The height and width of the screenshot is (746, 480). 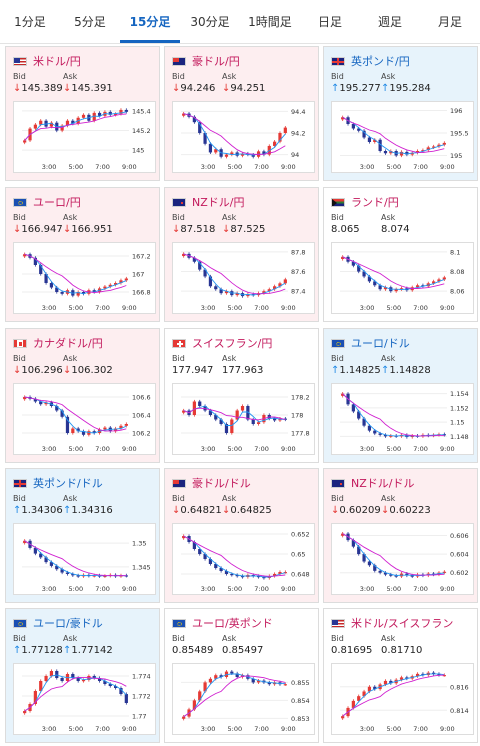 What do you see at coordinates (375, 202) in the screenshot?
I see `pair-name: ランド/円` at bounding box center [375, 202].